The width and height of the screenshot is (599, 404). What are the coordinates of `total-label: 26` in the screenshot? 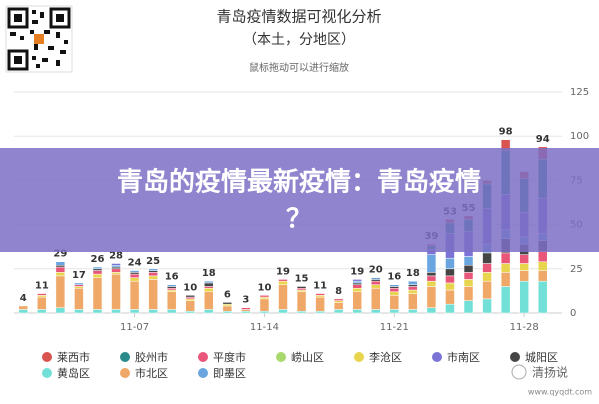 It's located at (98, 259).